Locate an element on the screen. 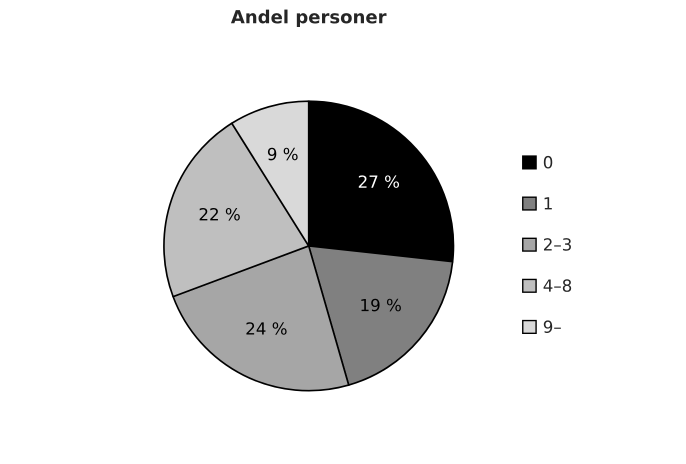 The width and height of the screenshot is (686, 464). data-label: 22 % is located at coordinates (220, 214).